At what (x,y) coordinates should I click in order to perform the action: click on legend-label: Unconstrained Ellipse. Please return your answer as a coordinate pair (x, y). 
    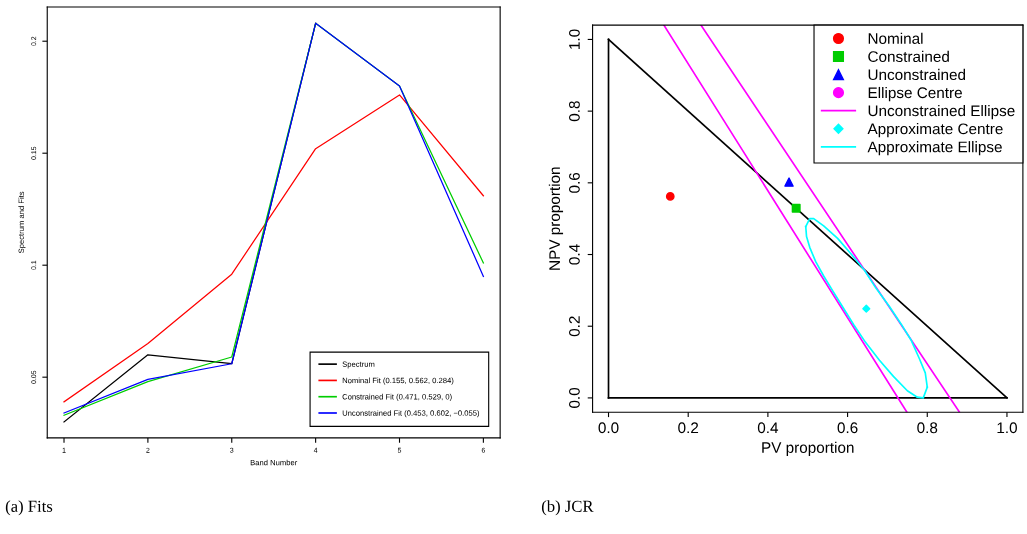
    Looking at the image, I should click on (941, 112).